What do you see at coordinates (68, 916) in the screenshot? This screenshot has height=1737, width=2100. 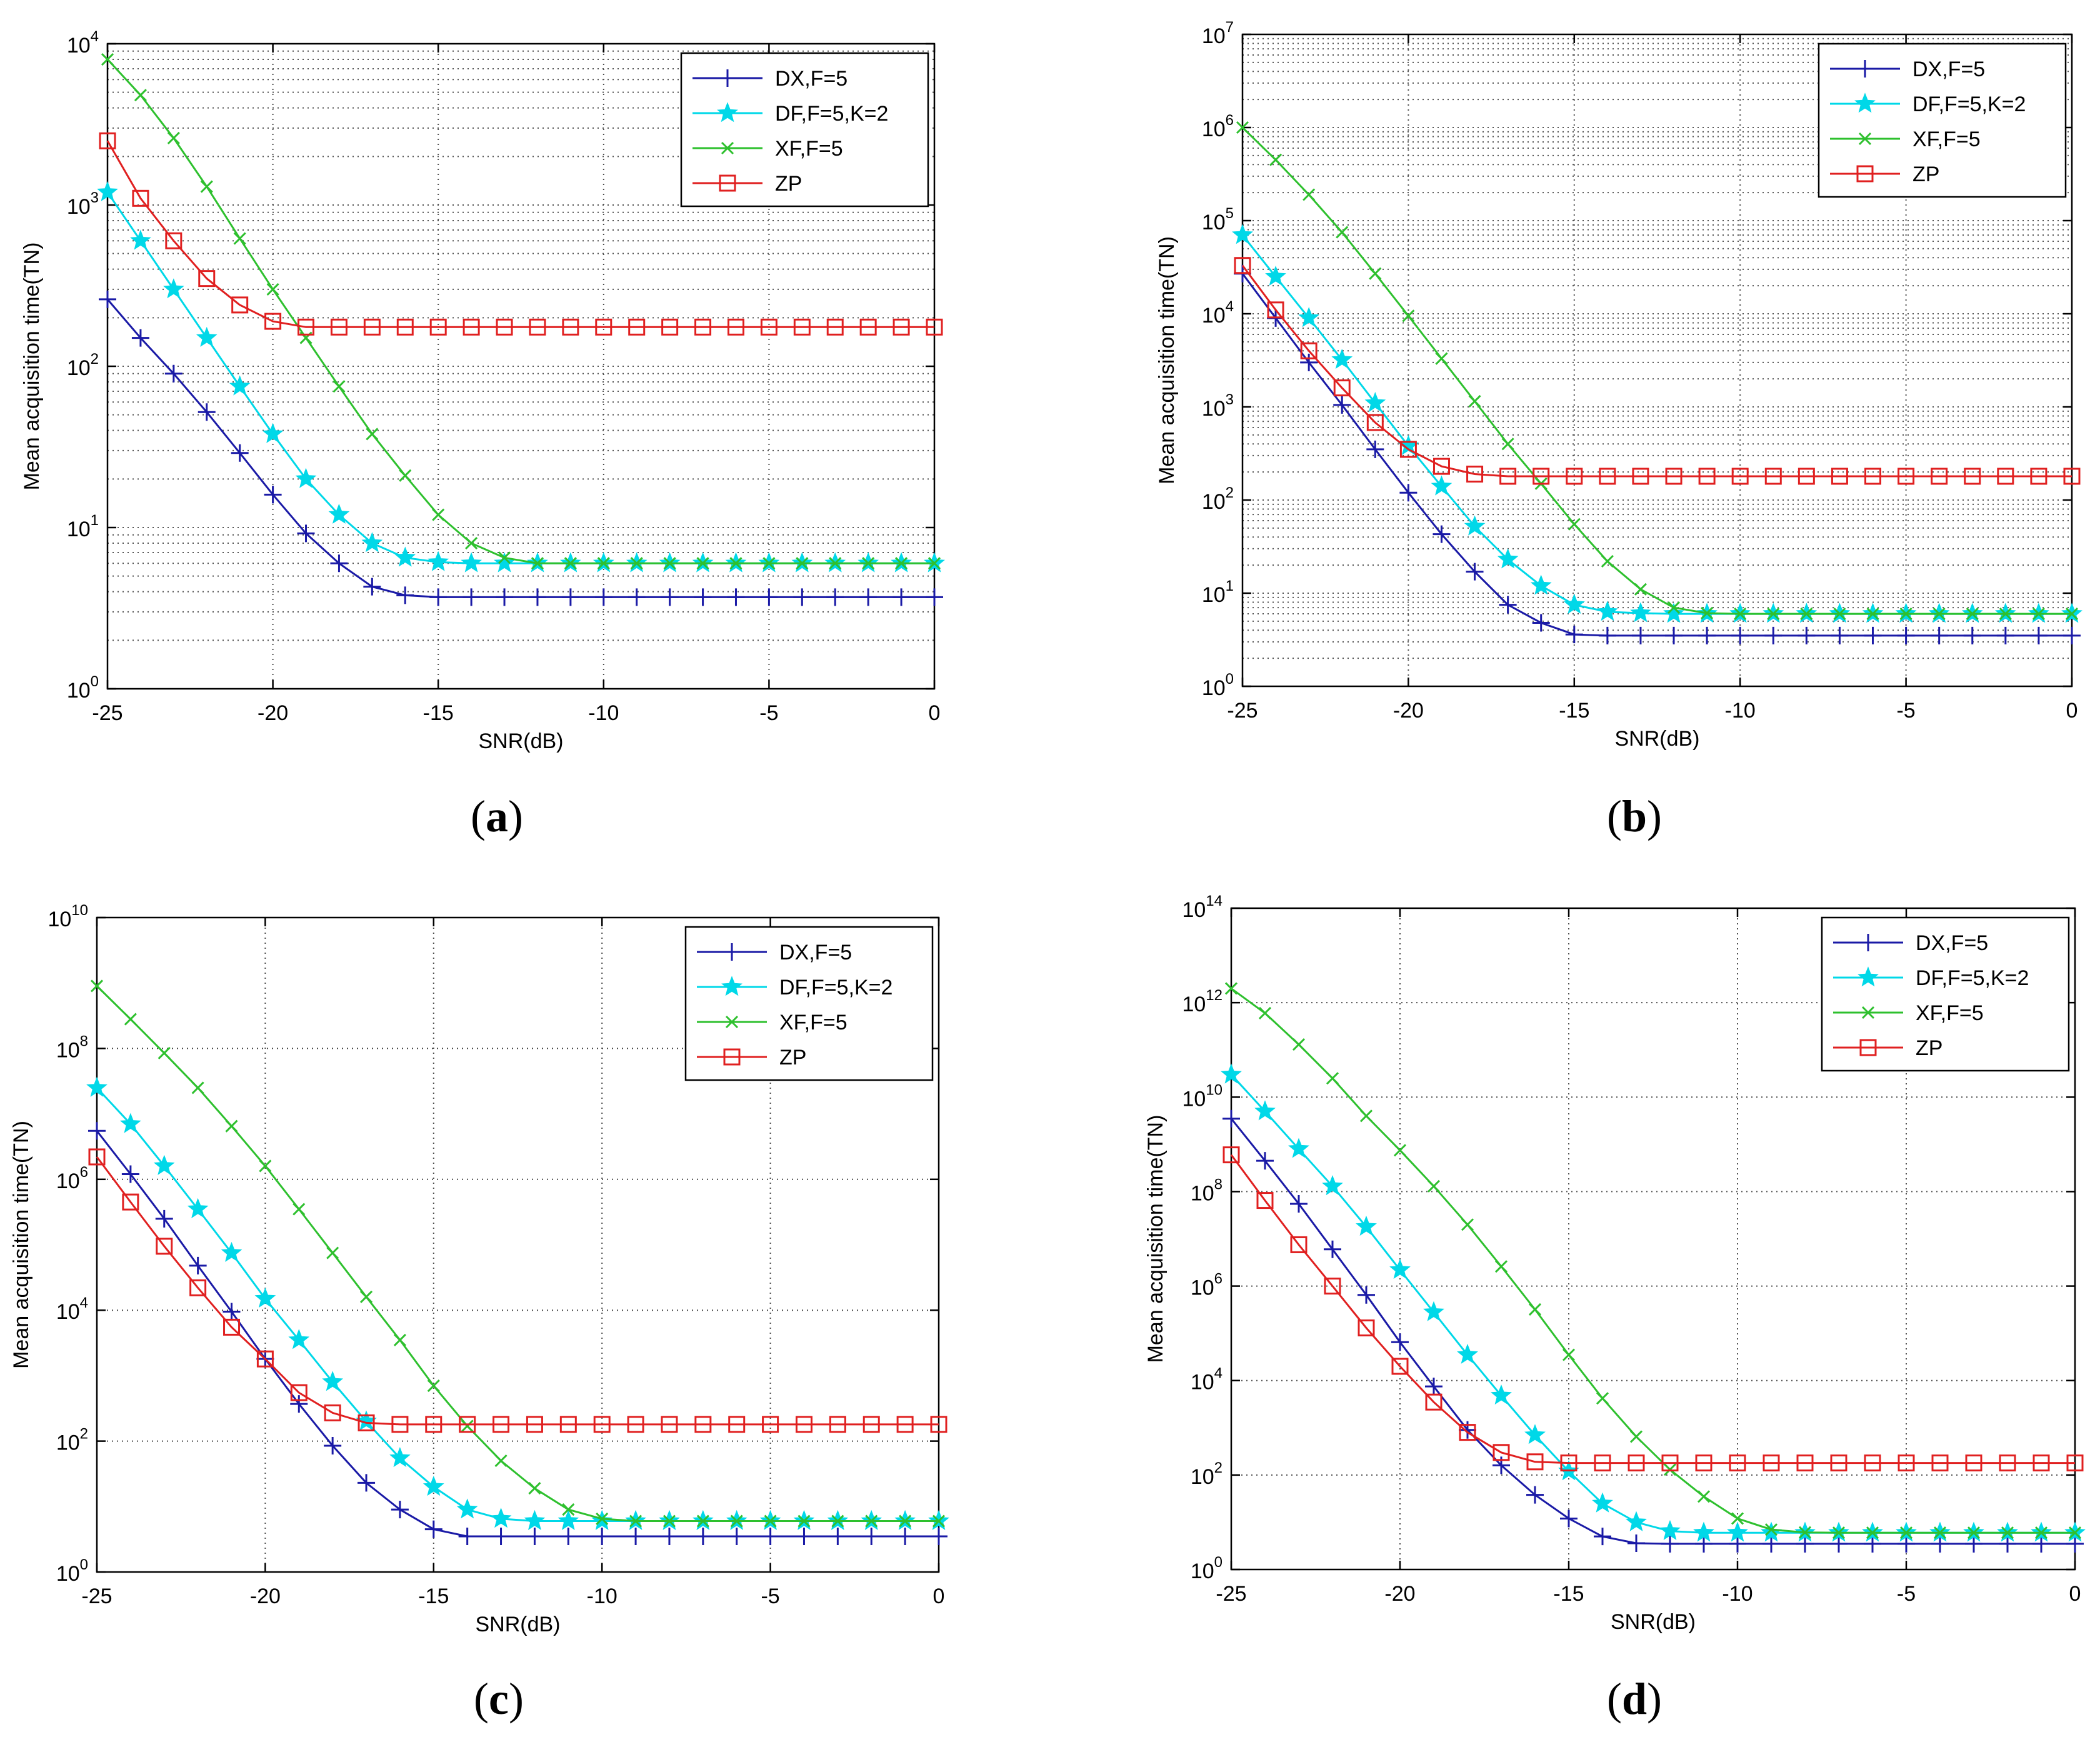 I see `y-tick-label: 10¹⁰` at bounding box center [68, 916].